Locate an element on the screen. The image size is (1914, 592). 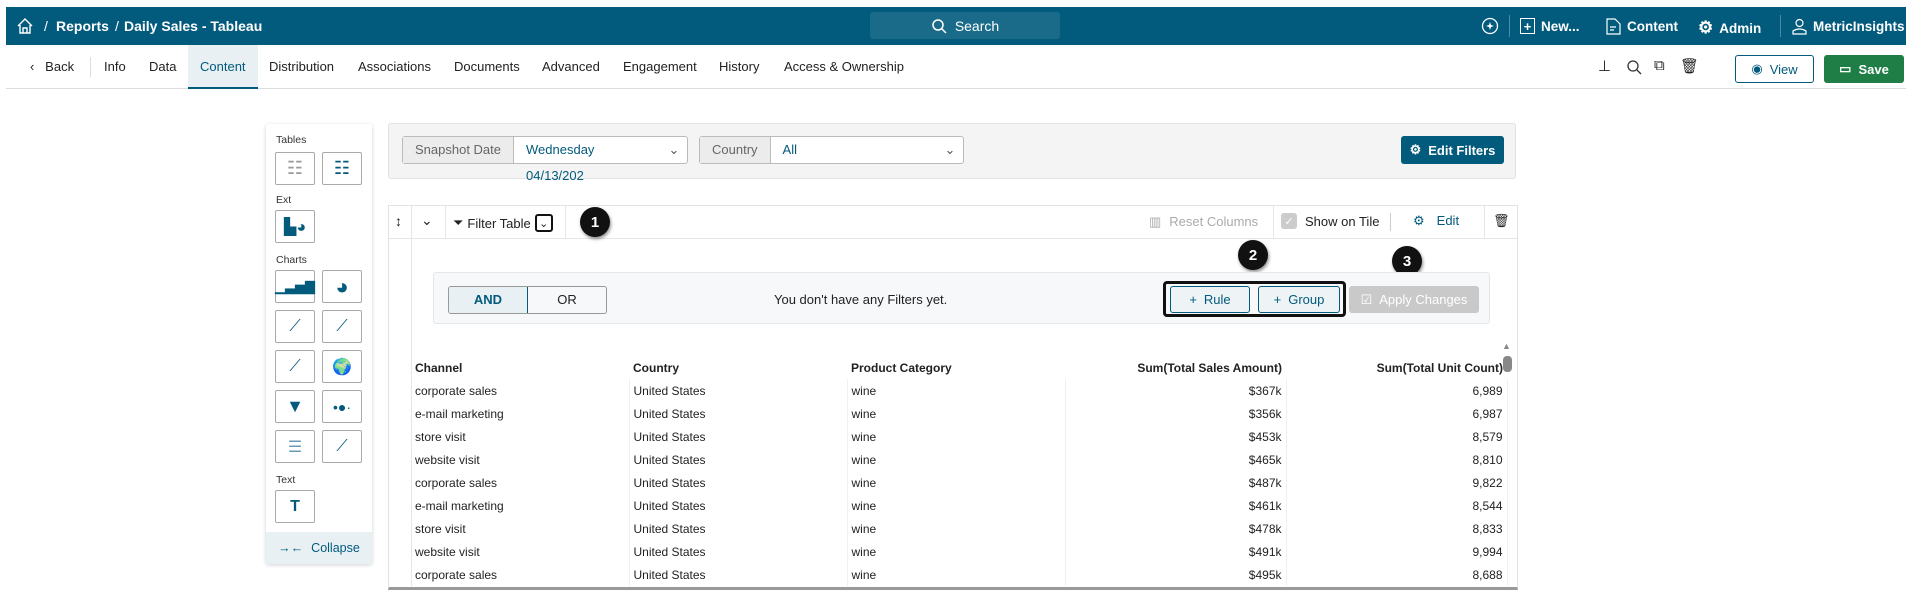
table-cell: $356k is located at coordinates (1176, 413).